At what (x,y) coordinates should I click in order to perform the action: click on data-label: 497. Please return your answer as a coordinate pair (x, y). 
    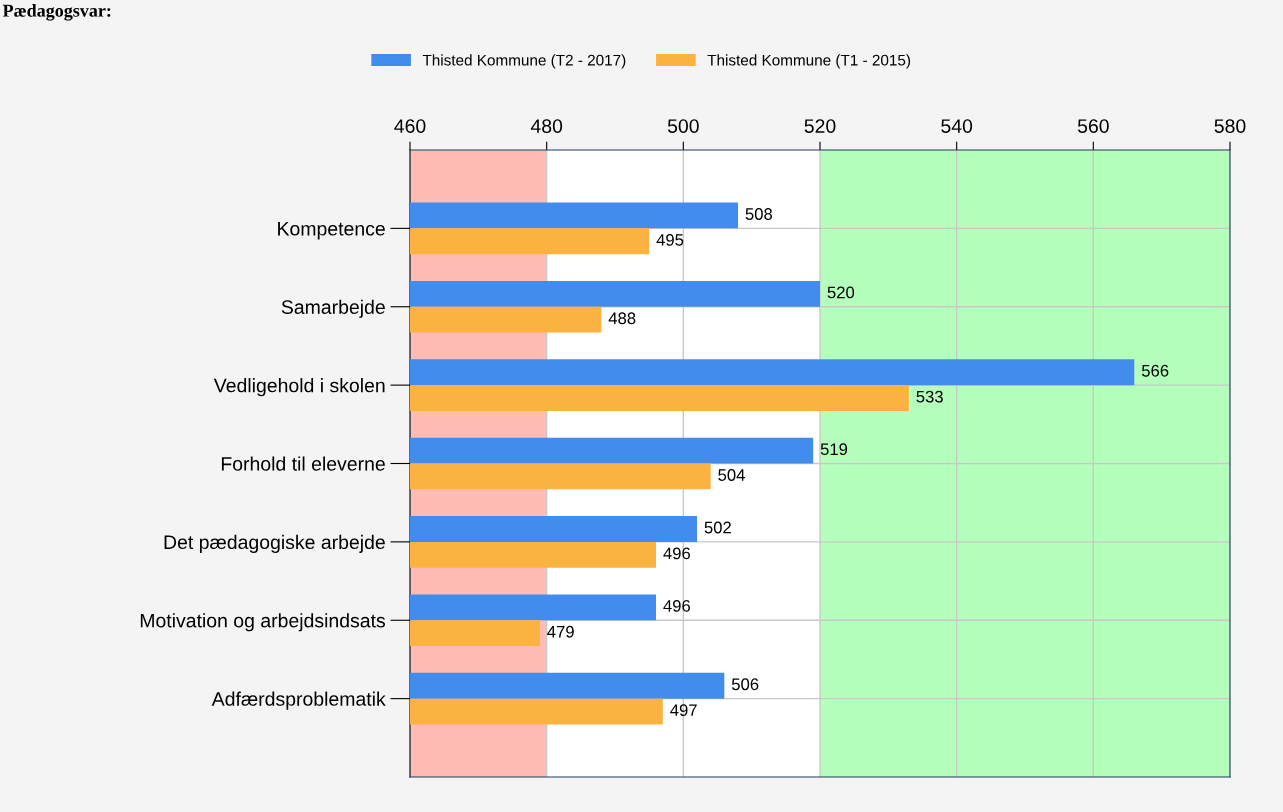
    Looking at the image, I should click on (683, 710).